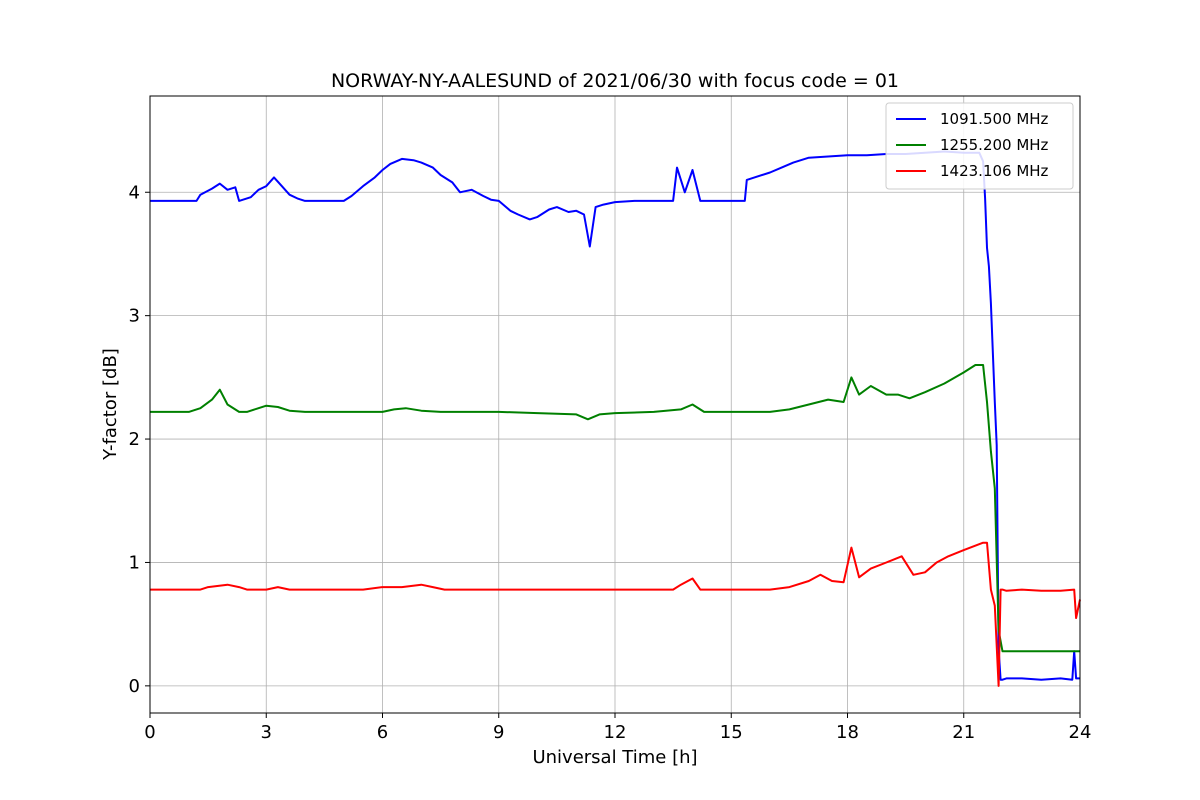 The width and height of the screenshot is (1200, 800). Describe the element at coordinates (994, 171) in the screenshot. I see `legend-label-1423: 1423.106 MHz` at that location.